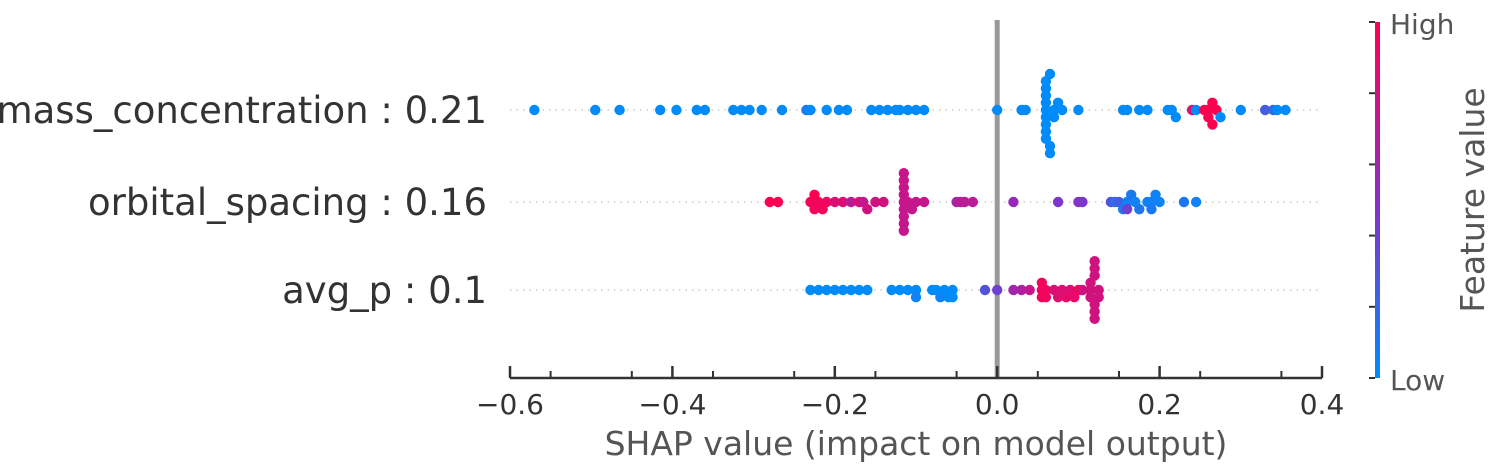  Describe the element at coordinates (1430, 202) in the screenshot. I see `colorbar: High Low Feature value` at that location.